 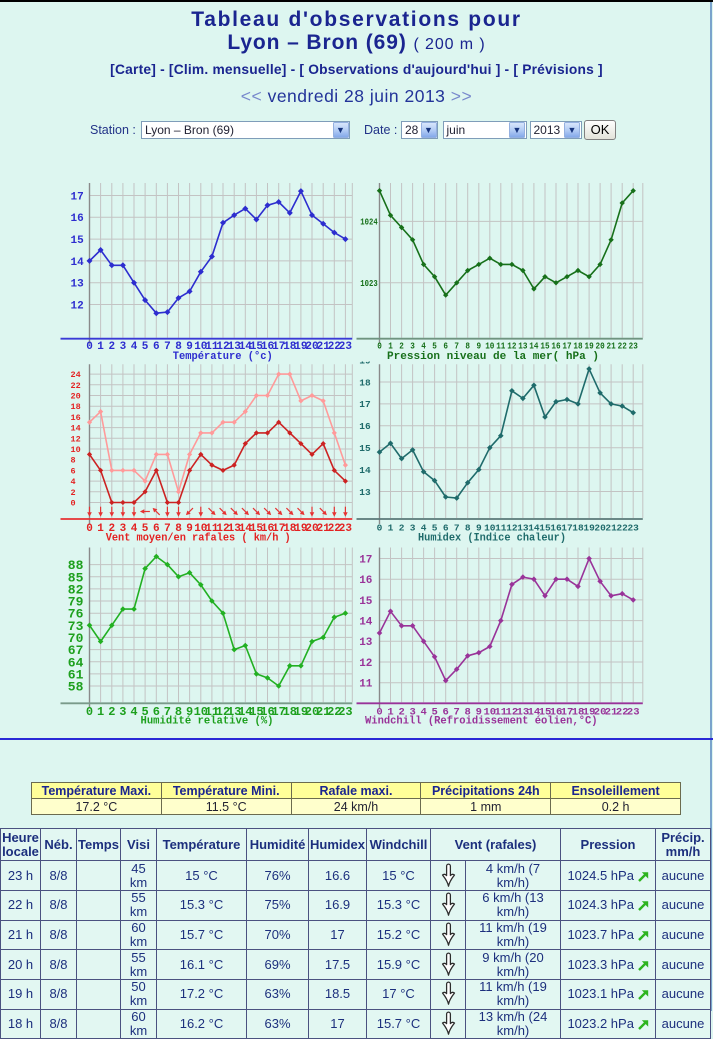 What do you see at coordinates (76, 565) in the screenshot?
I see `svg-text: 88` at bounding box center [76, 565].